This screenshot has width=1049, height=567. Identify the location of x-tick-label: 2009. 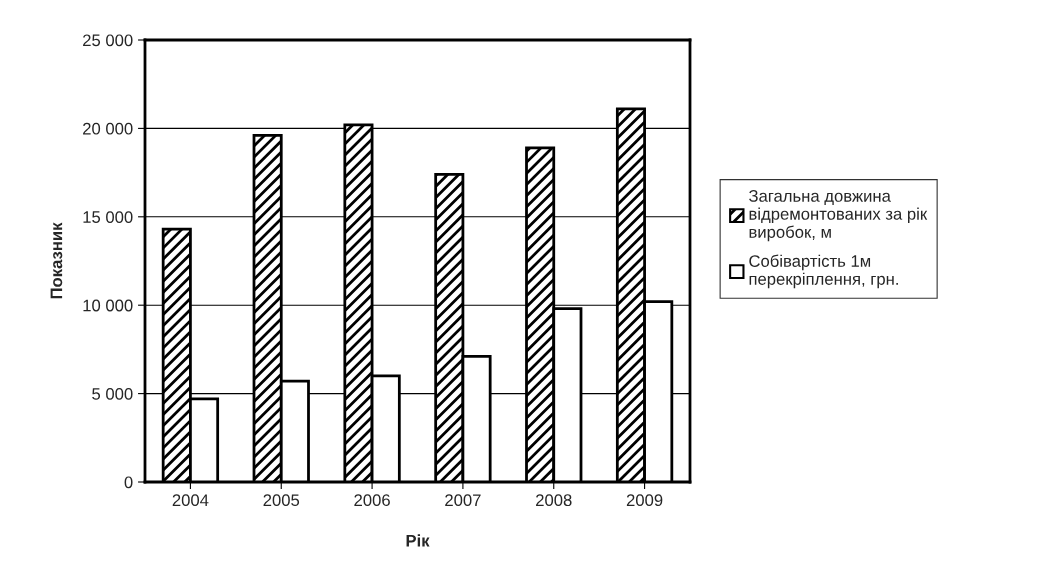
(644, 500).